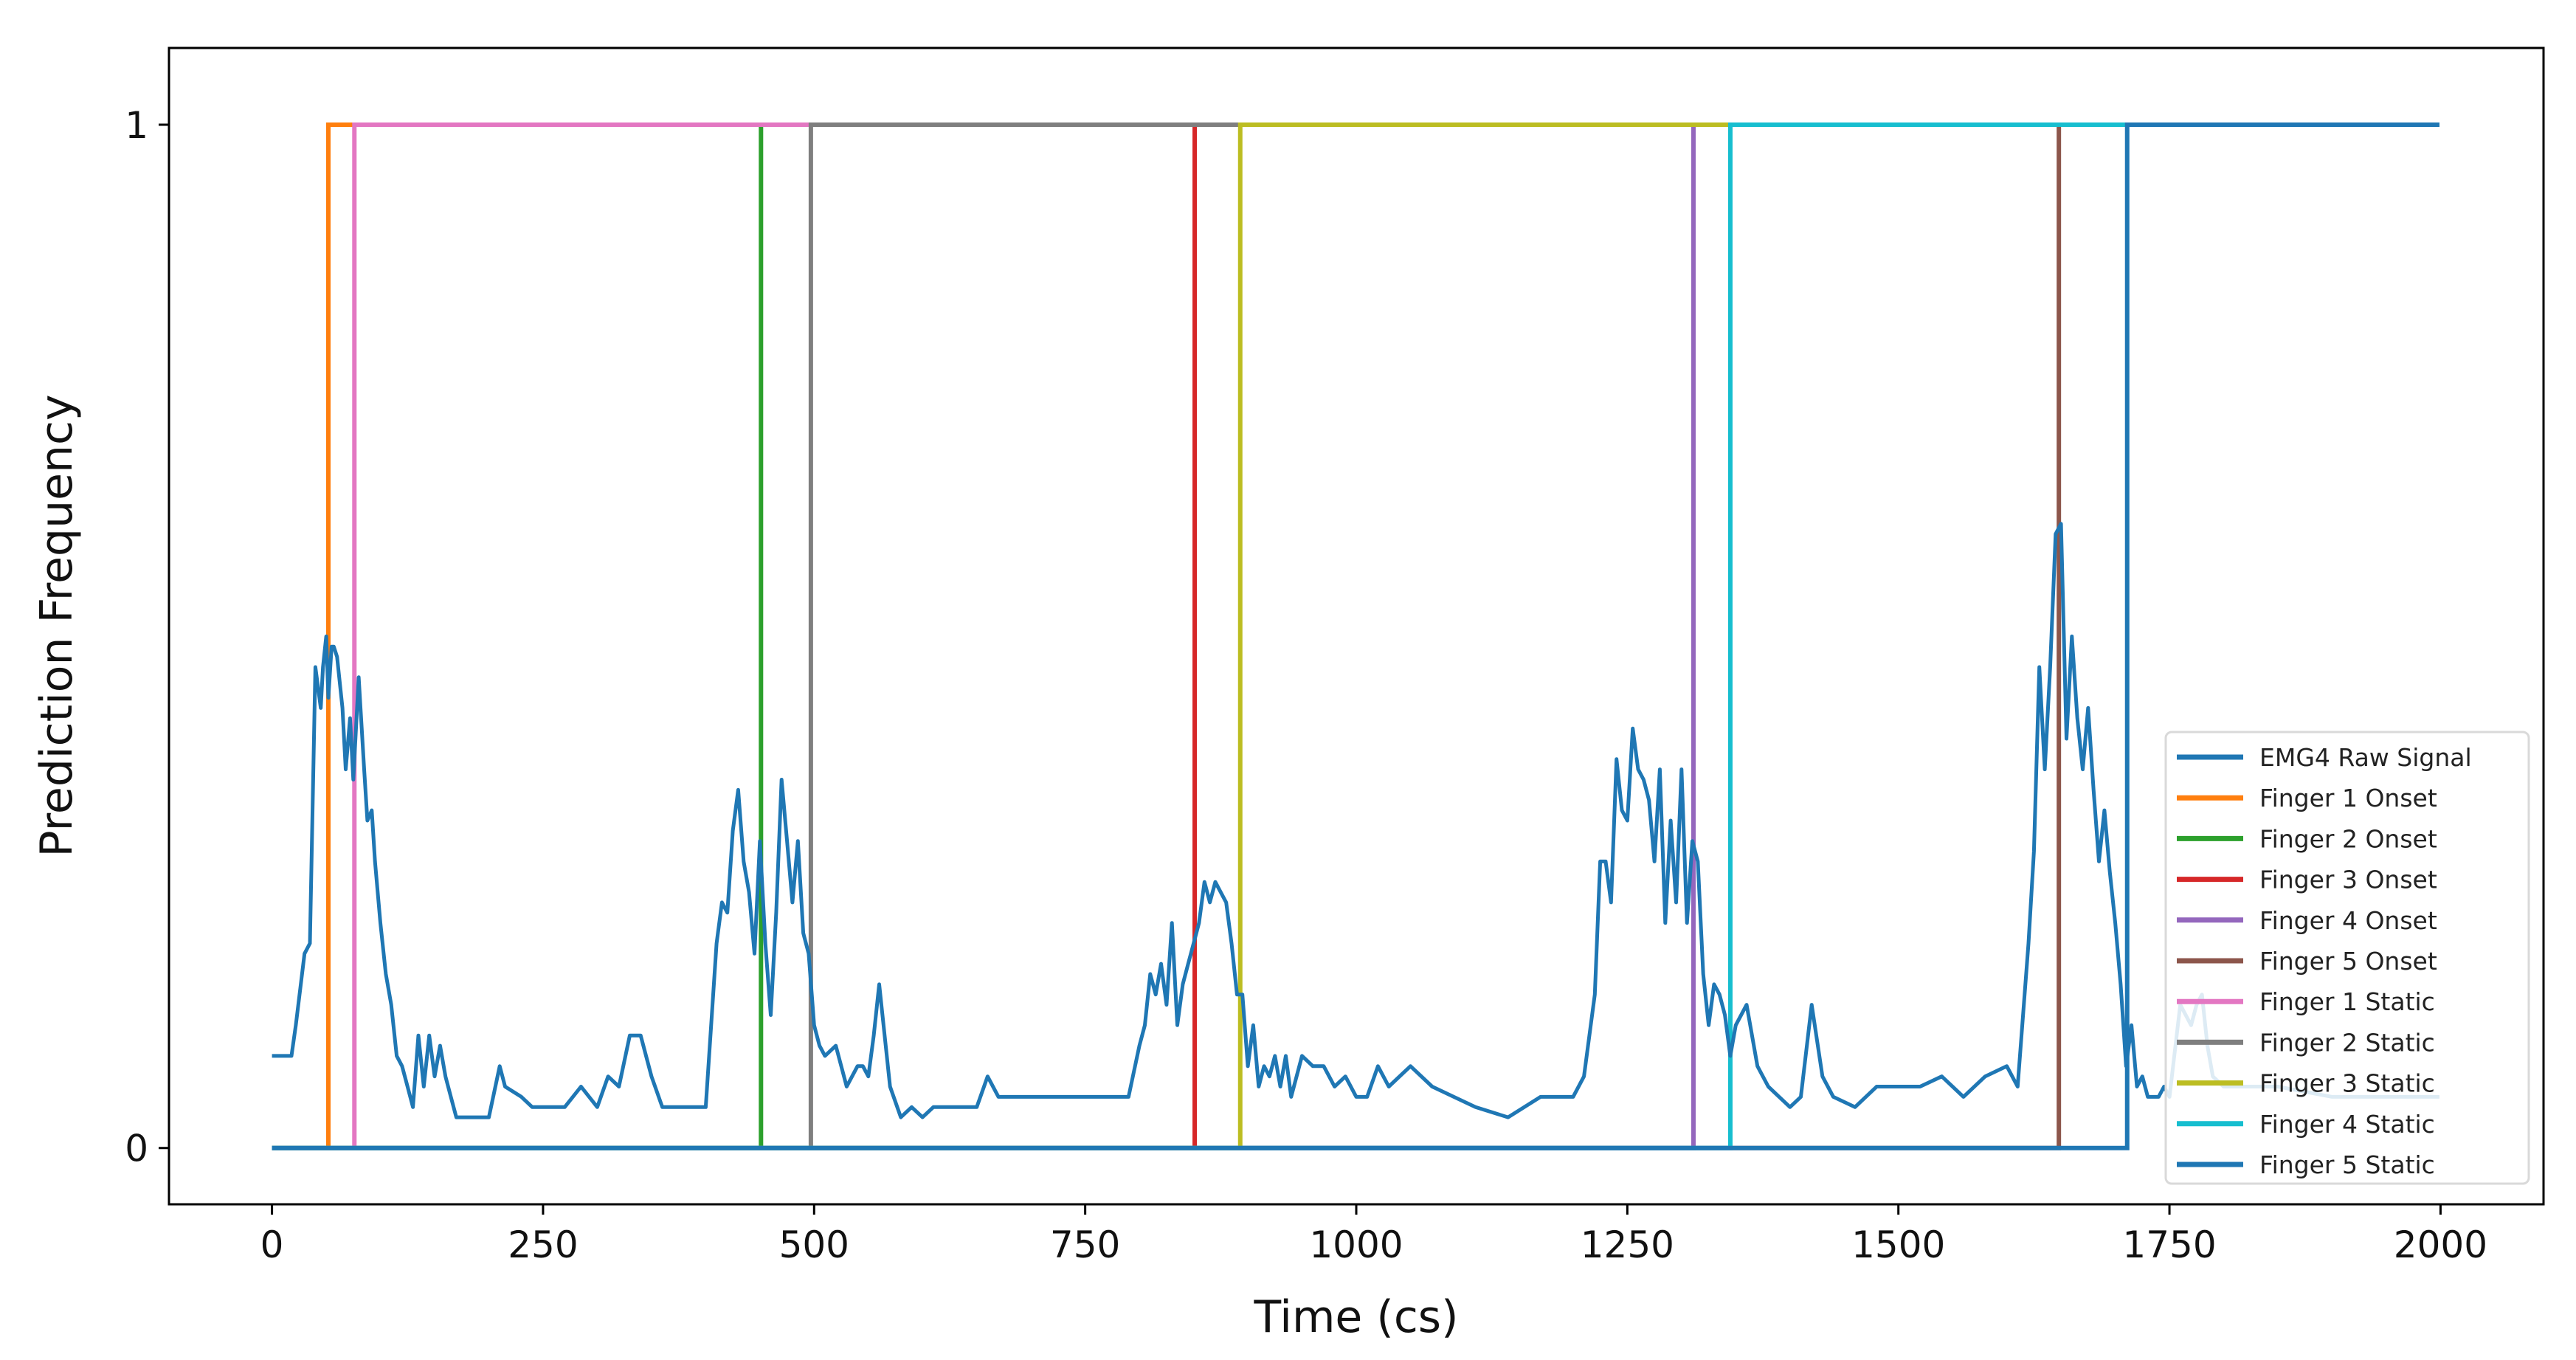 This screenshot has width=2576, height=1360. What do you see at coordinates (1627, 1244) in the screenshot?
I see `x-tick-label: 1250` at bounding box center [1627, 1244].